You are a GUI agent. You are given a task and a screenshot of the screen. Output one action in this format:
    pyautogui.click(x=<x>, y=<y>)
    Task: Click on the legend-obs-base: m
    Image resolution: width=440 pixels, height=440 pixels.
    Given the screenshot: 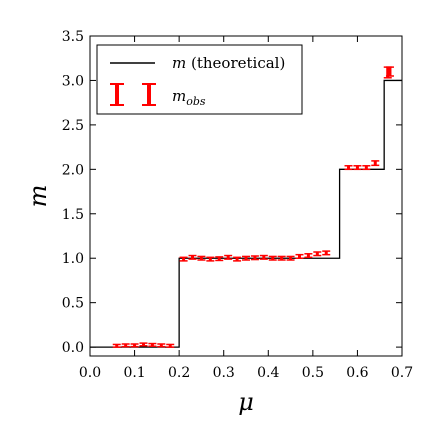 What is the action you would take?
    pyautogui.click(x=179, y=96)
    